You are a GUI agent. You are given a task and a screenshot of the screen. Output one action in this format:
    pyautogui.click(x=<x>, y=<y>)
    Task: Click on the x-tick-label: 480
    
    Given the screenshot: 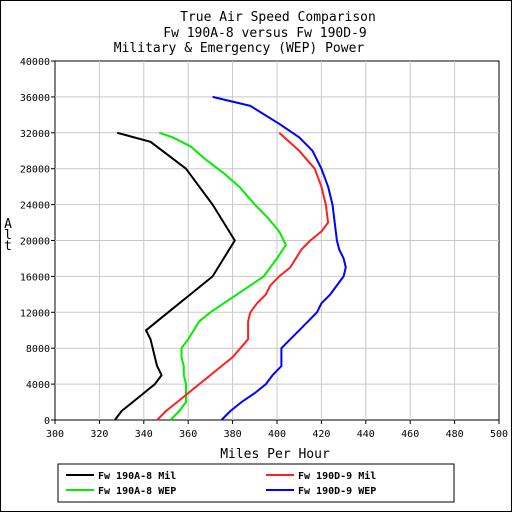 What is the action you would take?
    pyautogui.click(x=455, y=434)
    